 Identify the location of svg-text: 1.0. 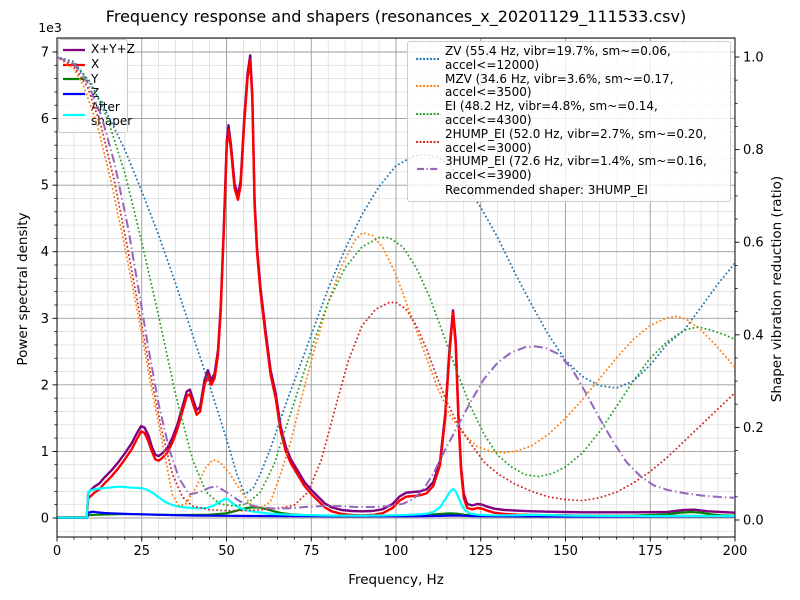
(753, 58).